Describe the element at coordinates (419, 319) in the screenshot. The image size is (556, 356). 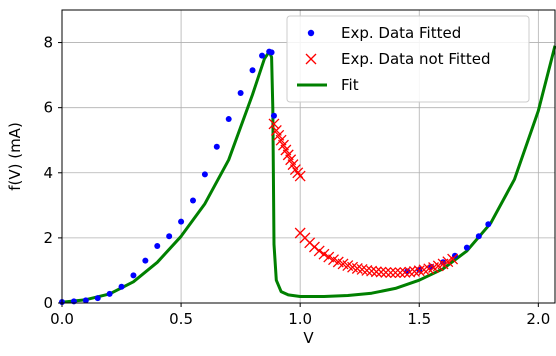
I see `x-tick-label: 1.5` at that location.